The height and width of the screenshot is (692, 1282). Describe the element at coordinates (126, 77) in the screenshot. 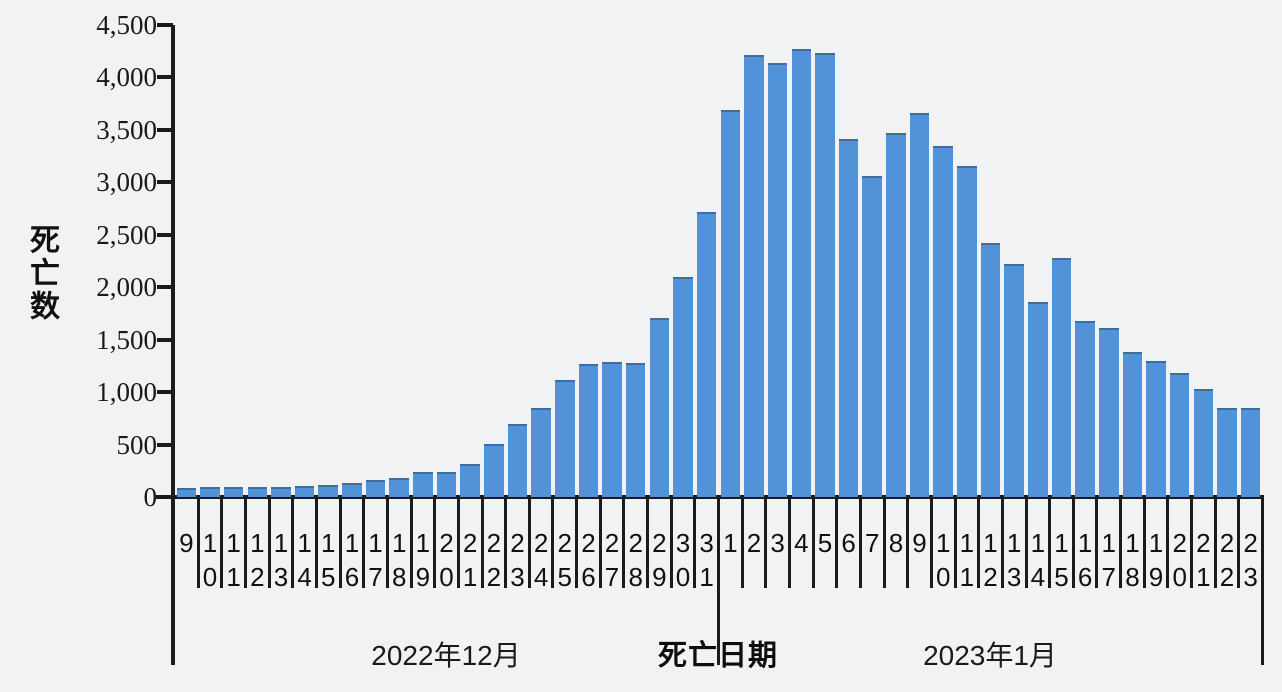

I see `y-tick-label: 4,000` at that location.